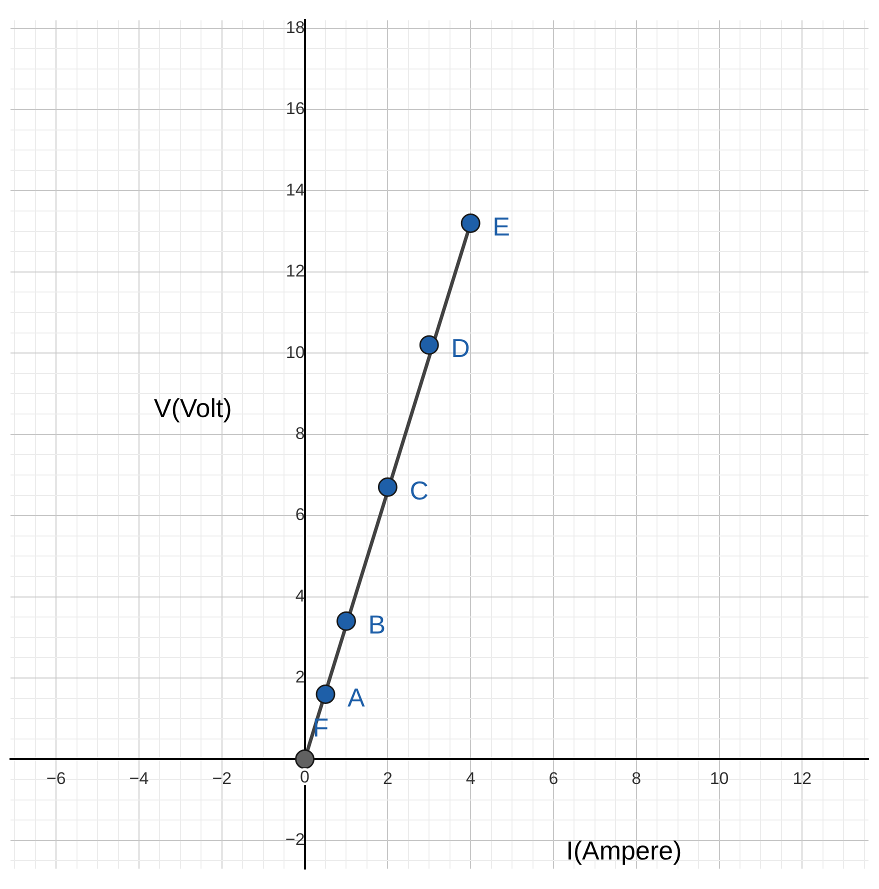 The image size is (879, 889). I want to click on annotation: C, so click(419, 490).